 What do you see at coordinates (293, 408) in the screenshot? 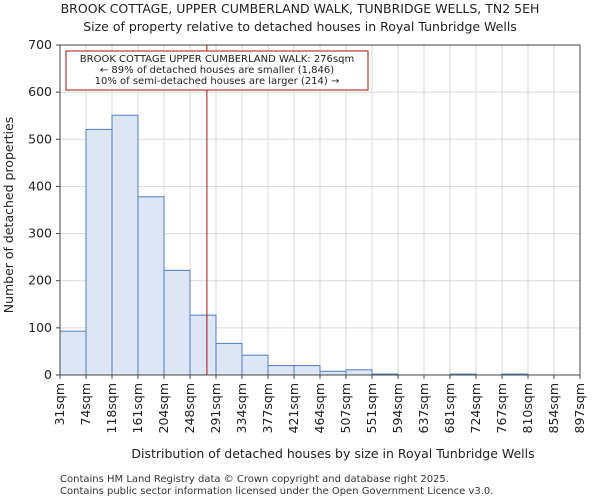
I see `x-tick-label: 421sqm` at bounding box center [293, 408].